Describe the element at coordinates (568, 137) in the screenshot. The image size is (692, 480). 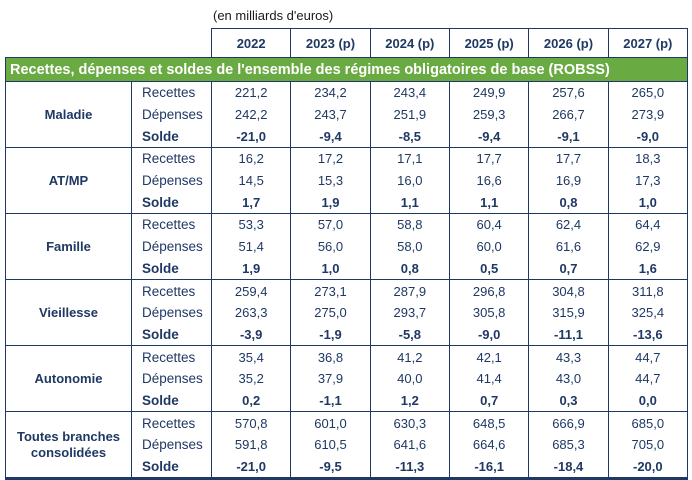
I see `value-cell: -9,1` at that location.